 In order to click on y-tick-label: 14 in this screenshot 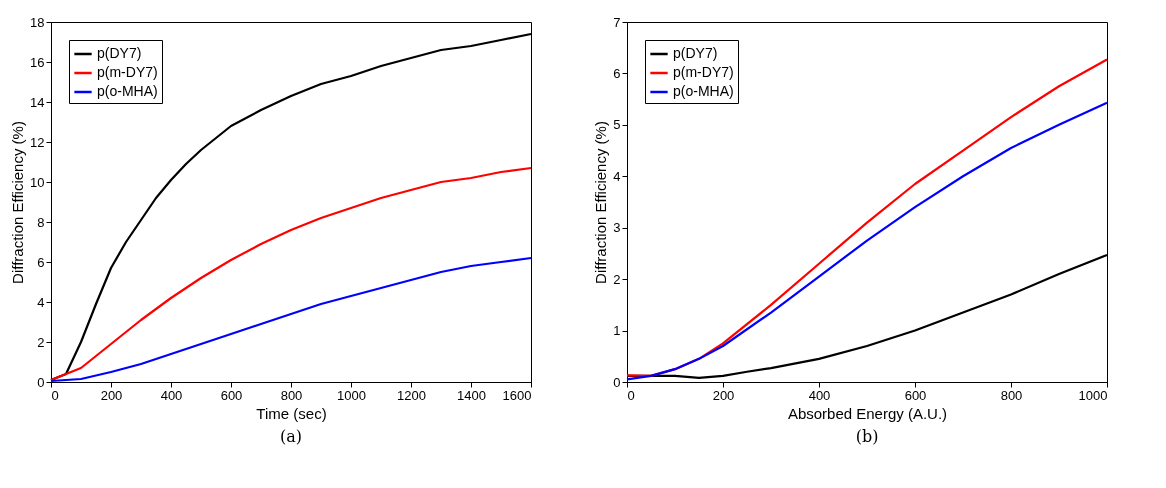, I will do `click(37, 102)`.